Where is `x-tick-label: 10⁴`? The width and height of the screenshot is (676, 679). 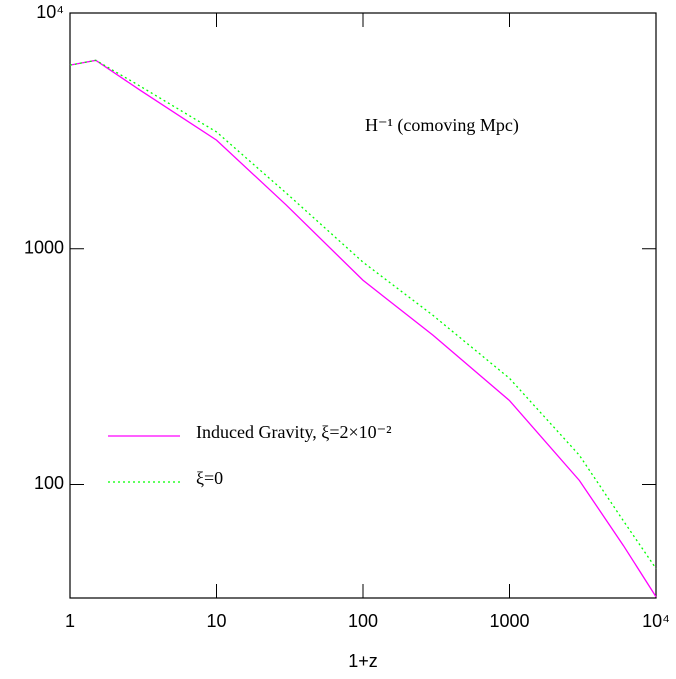 x-tick-label: 10⁴ is located at coordinates (656, 621).